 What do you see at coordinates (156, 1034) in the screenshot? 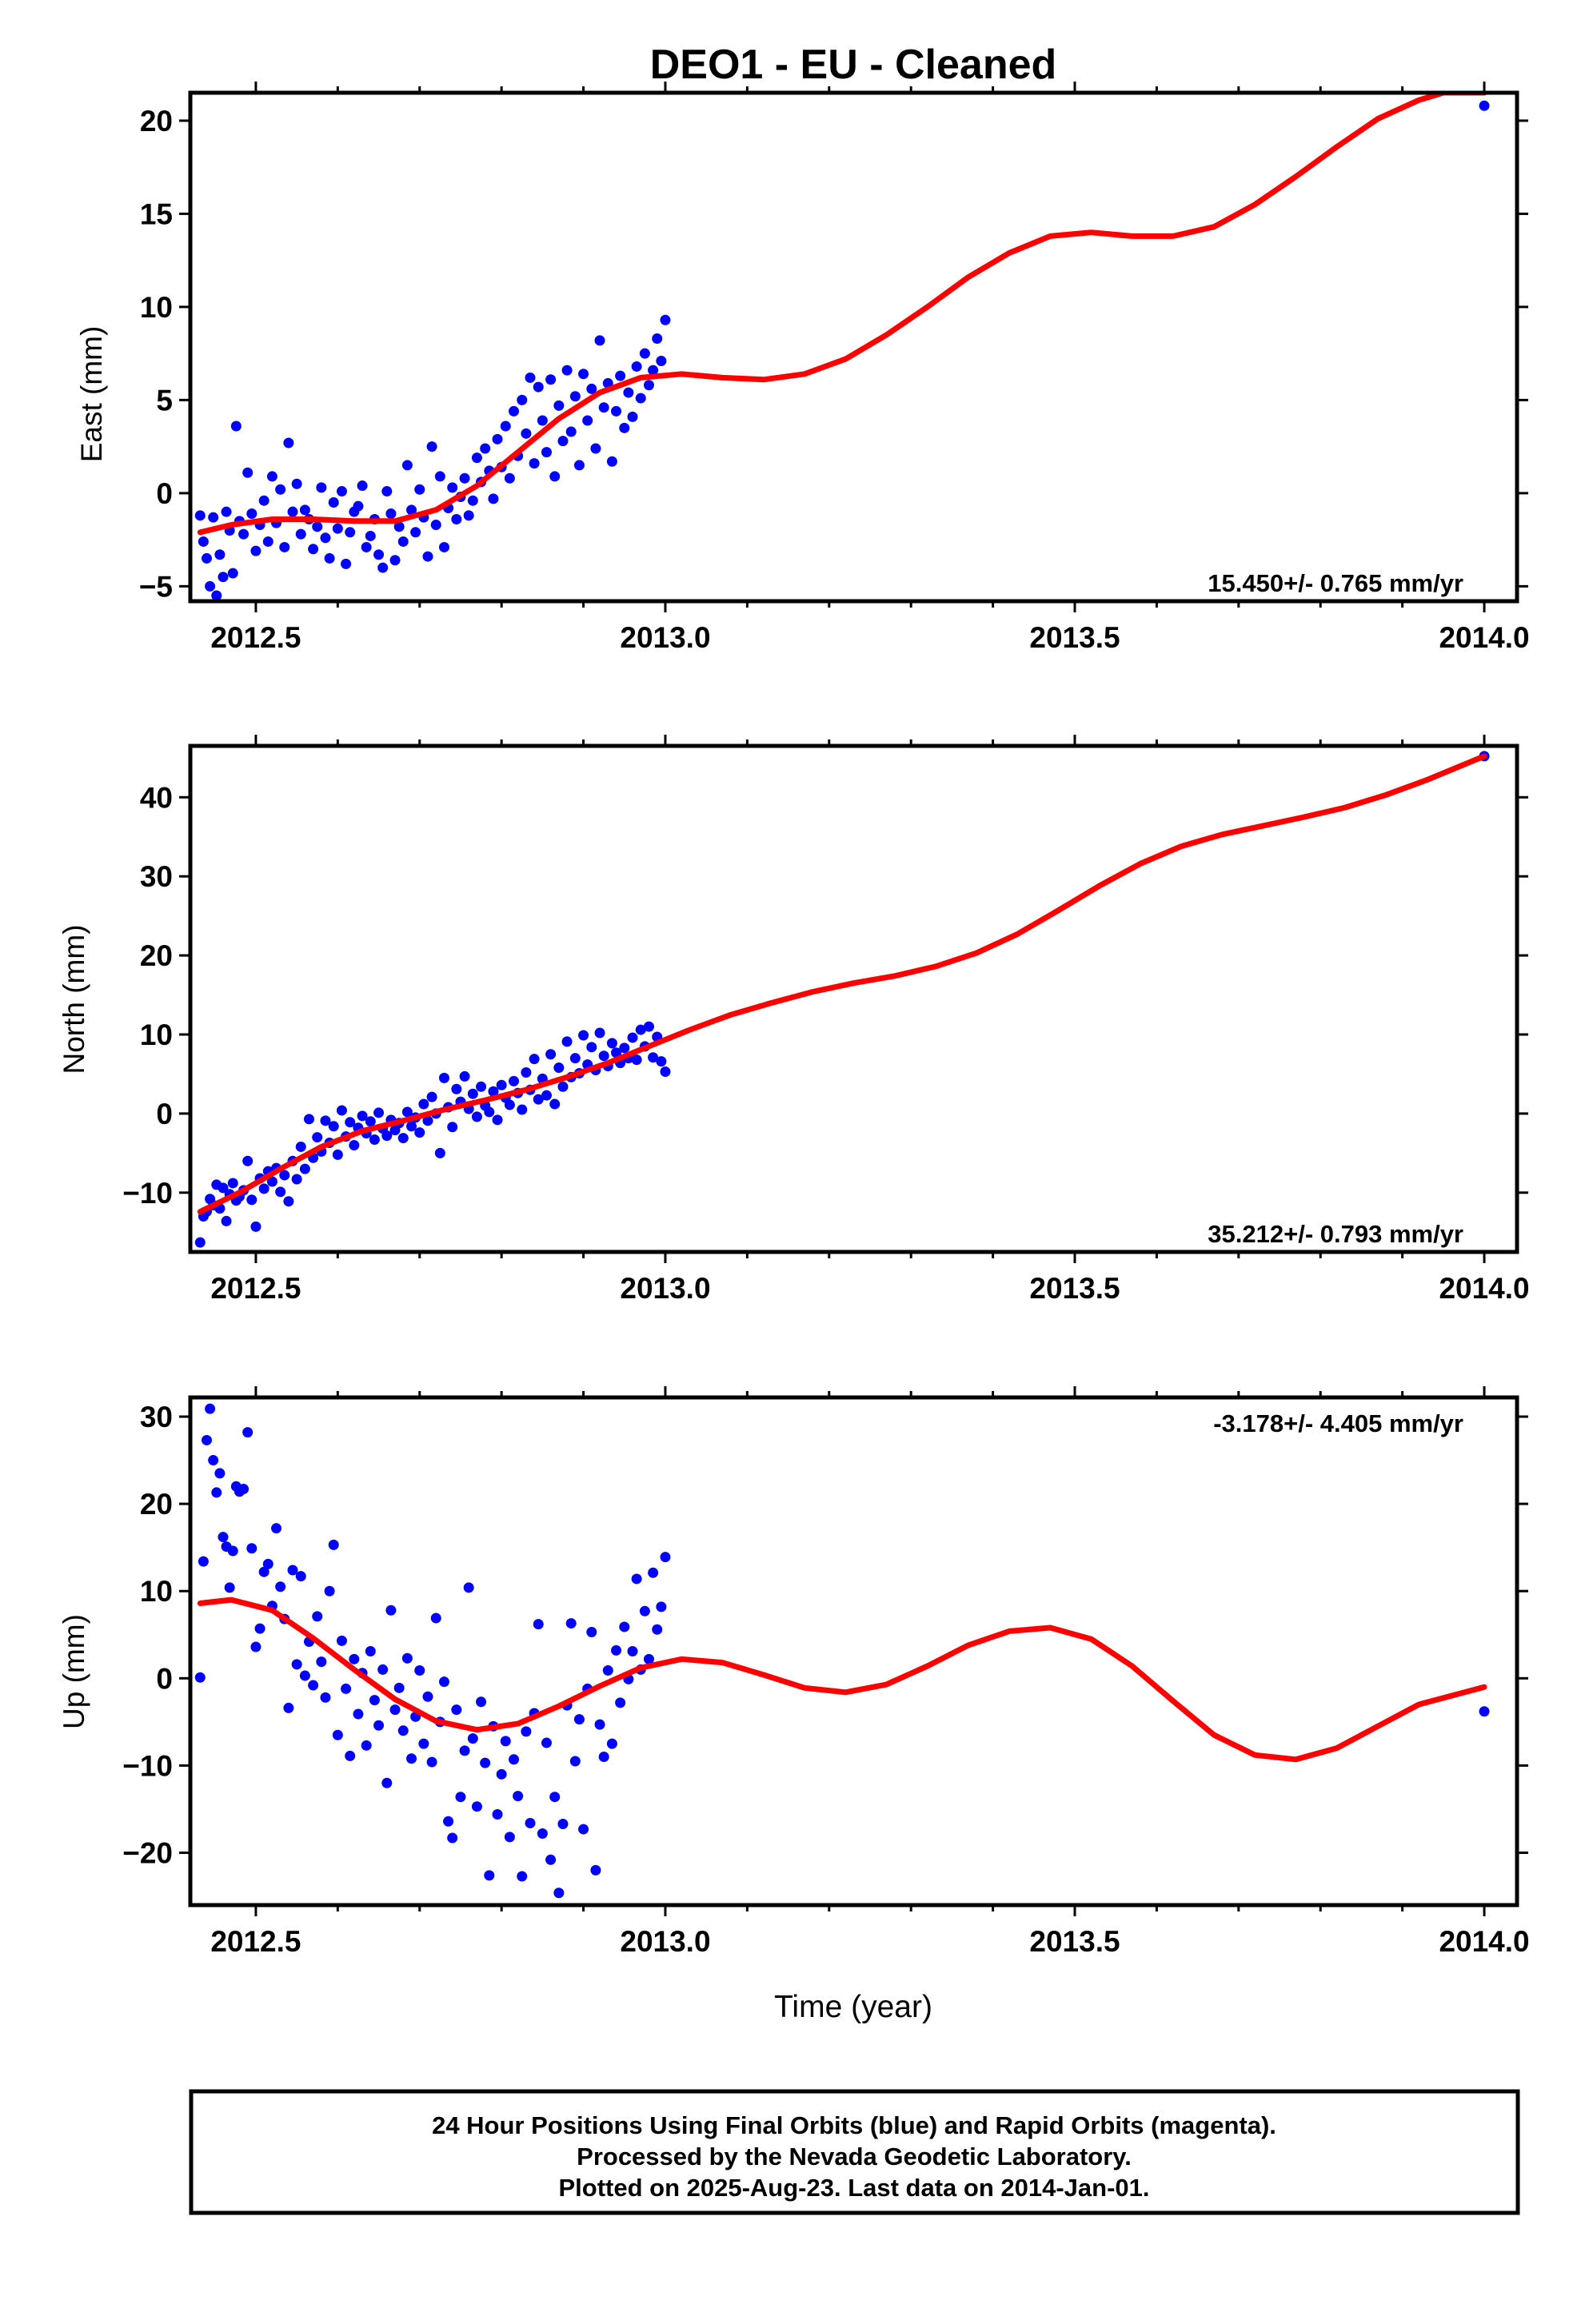
I see `north-y-tick-label: 10` at bounding box center [156, 1034].